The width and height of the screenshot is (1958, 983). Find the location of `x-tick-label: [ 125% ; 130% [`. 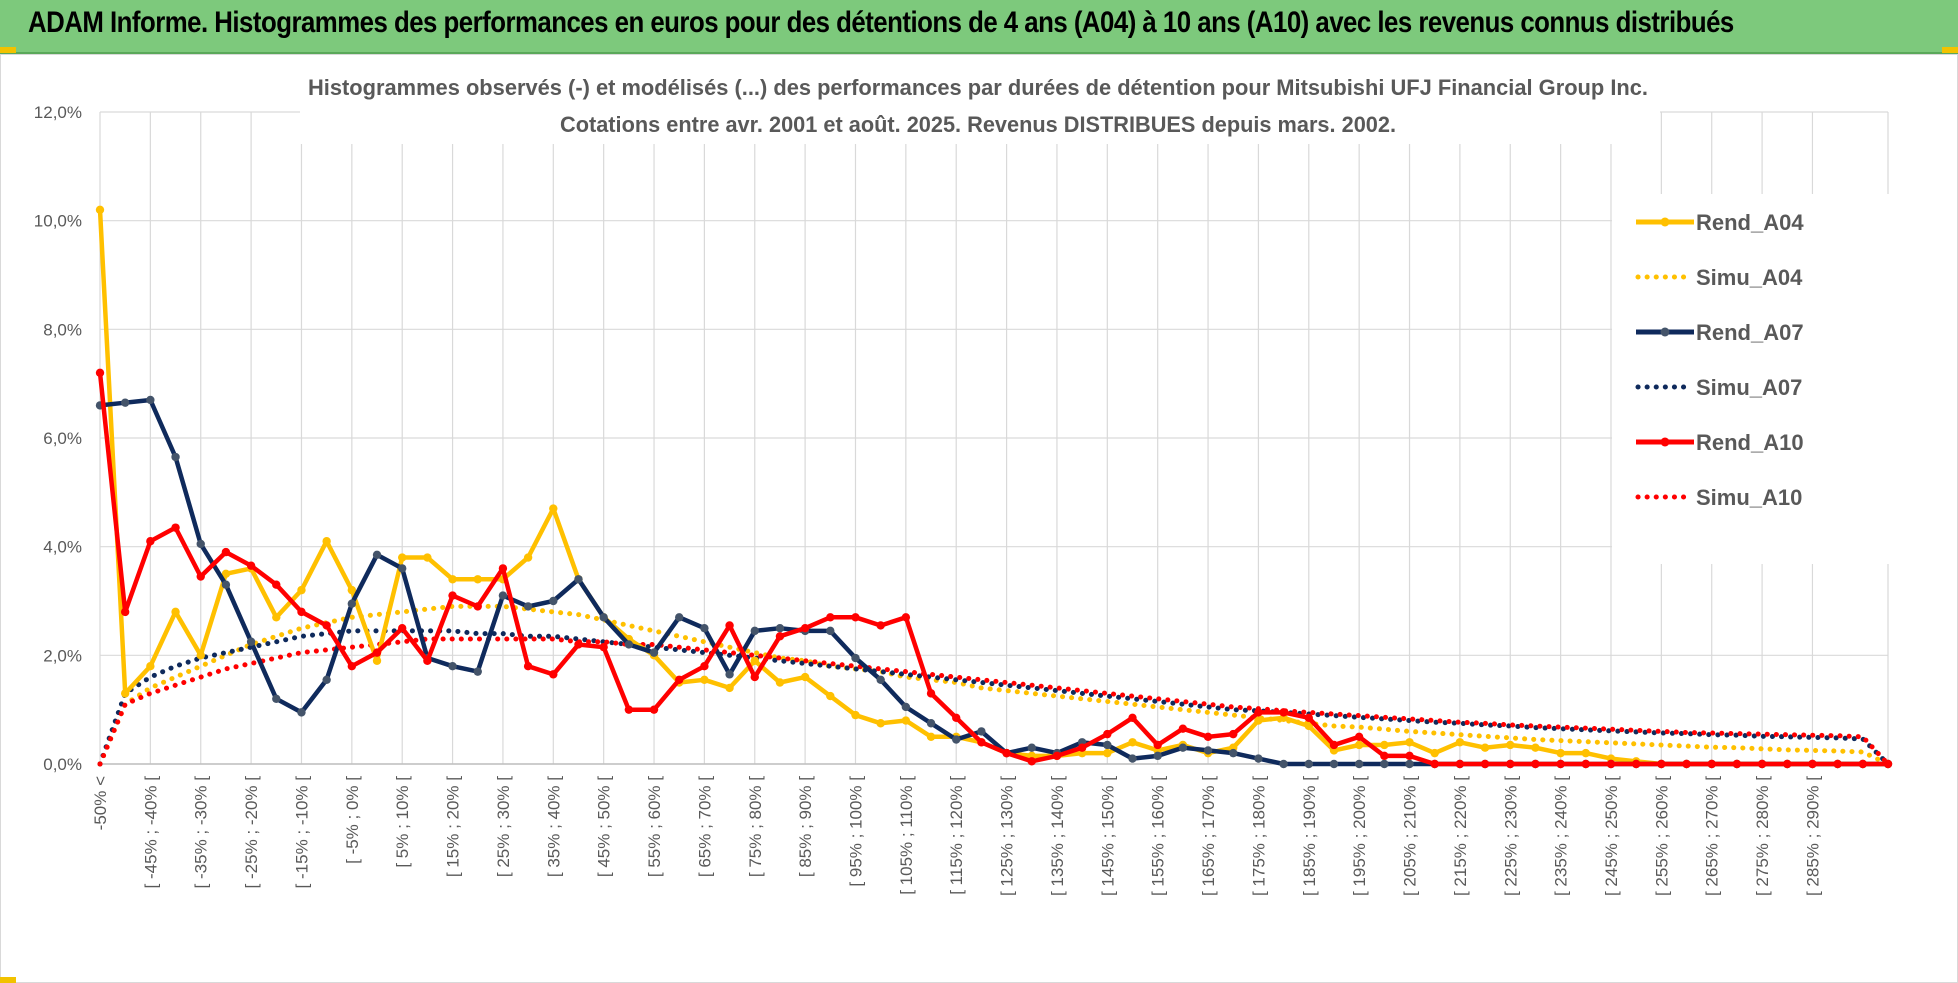

x-tick-label: [ 125% ; 130% [ is located at coordinates (1007, 836).